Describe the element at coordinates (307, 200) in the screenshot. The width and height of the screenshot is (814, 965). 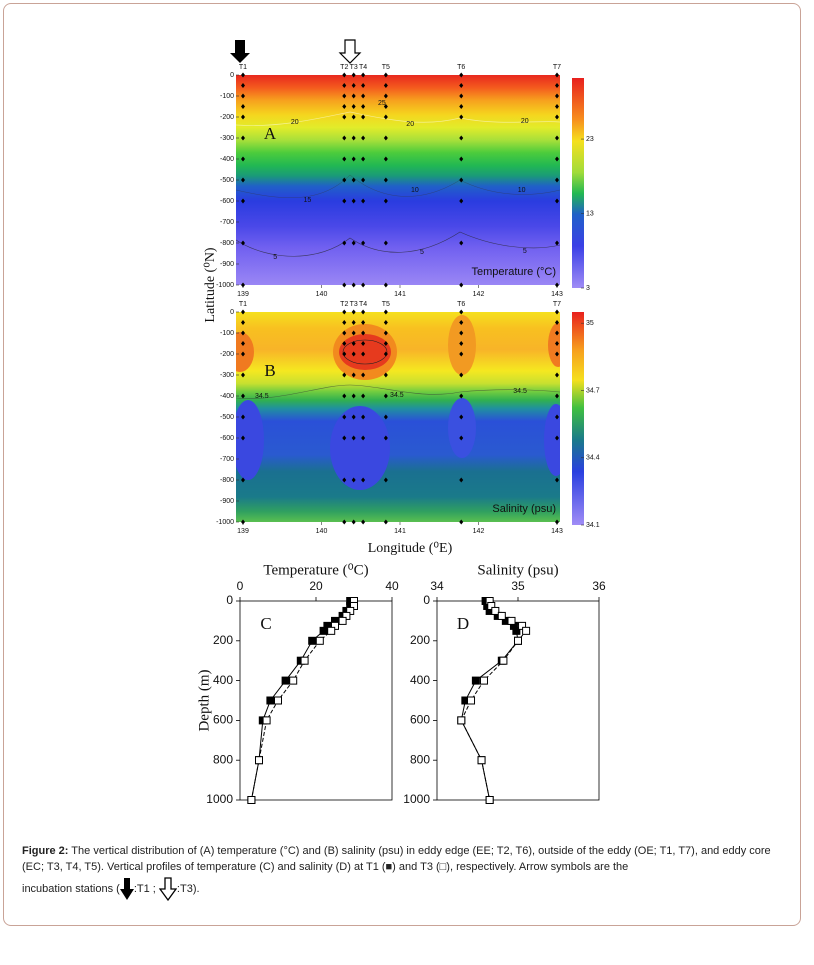
I see `contour-label: 15` at that location.